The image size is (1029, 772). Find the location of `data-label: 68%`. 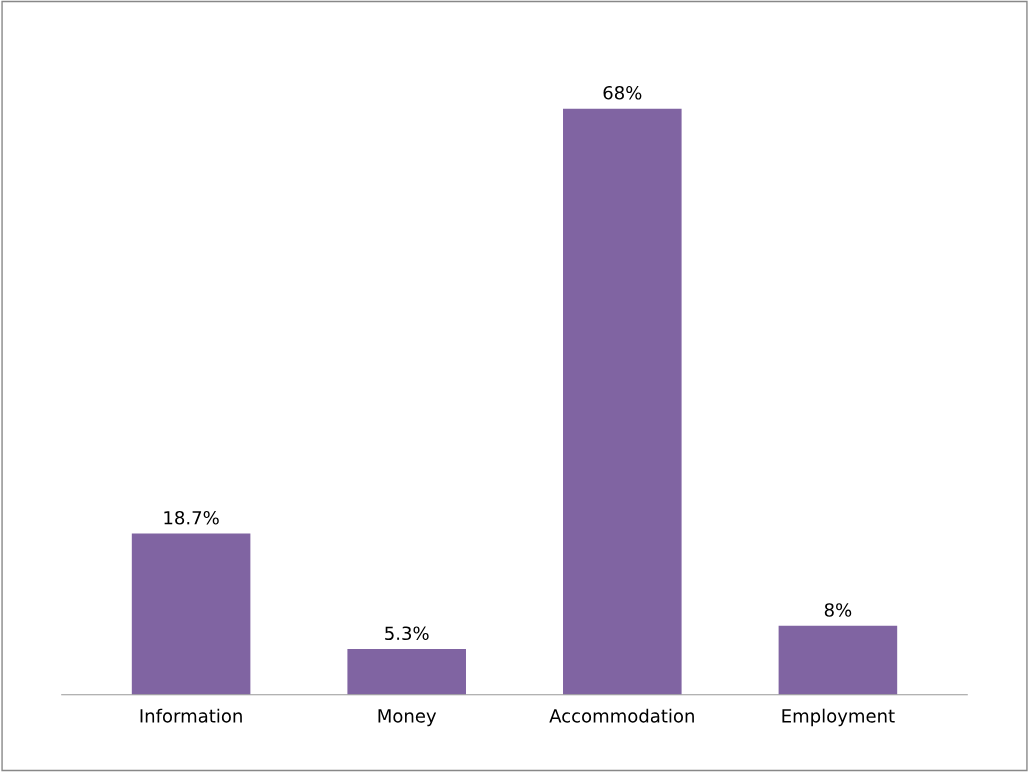

data-label: 68% is located at coordinates (622, 92).